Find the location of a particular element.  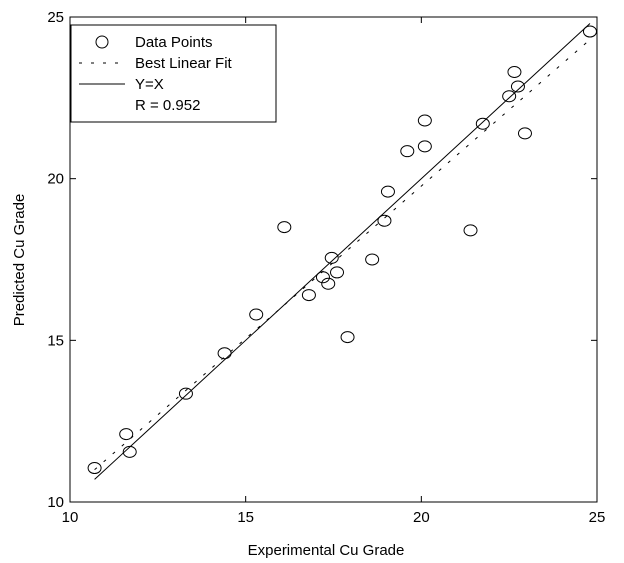

x-tick-label: 15 is located at coordinates (245, 517).